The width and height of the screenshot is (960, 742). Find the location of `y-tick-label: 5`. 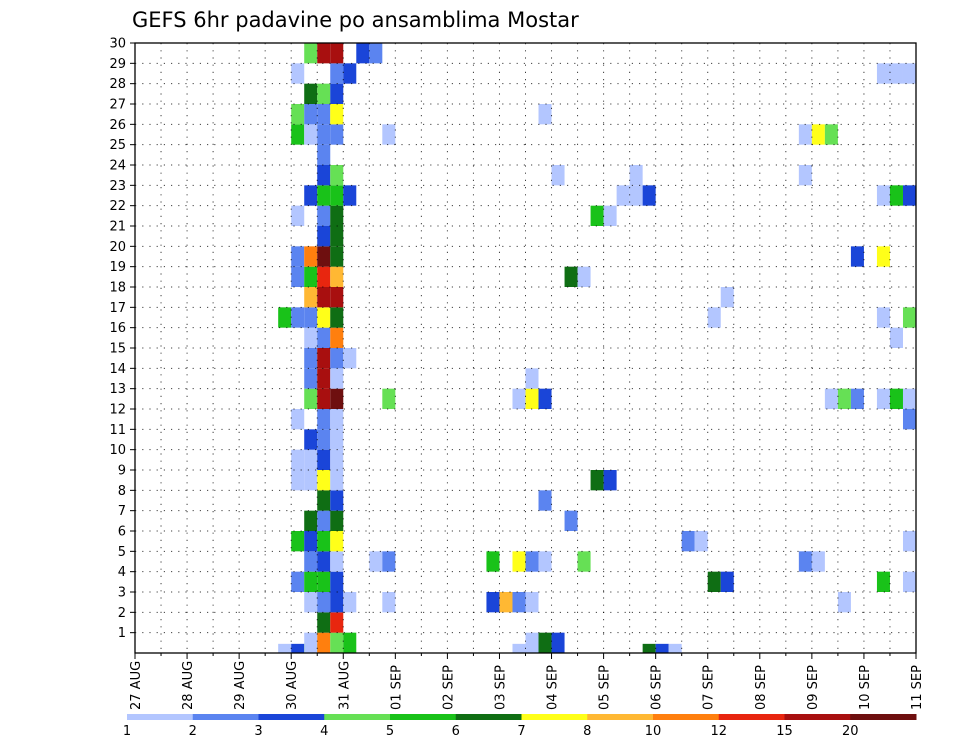

y-tick-label: 5 is located at coordinates (122, 552).